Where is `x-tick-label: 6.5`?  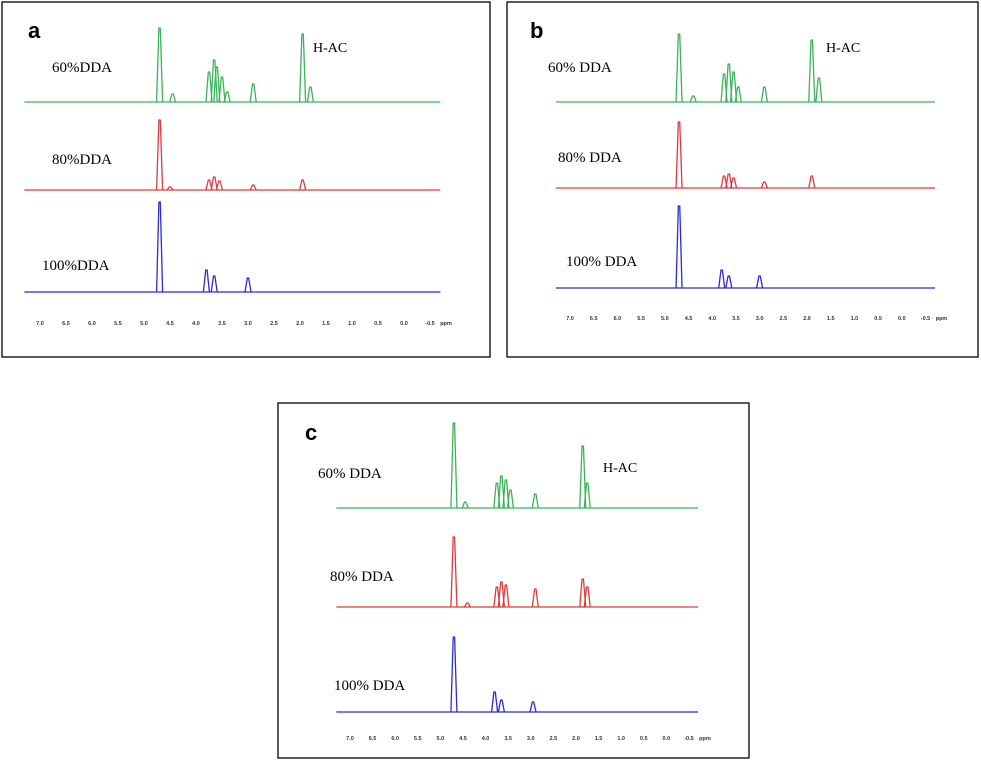 x-tick-label: 6.5 is located at coordinates (373, 739).